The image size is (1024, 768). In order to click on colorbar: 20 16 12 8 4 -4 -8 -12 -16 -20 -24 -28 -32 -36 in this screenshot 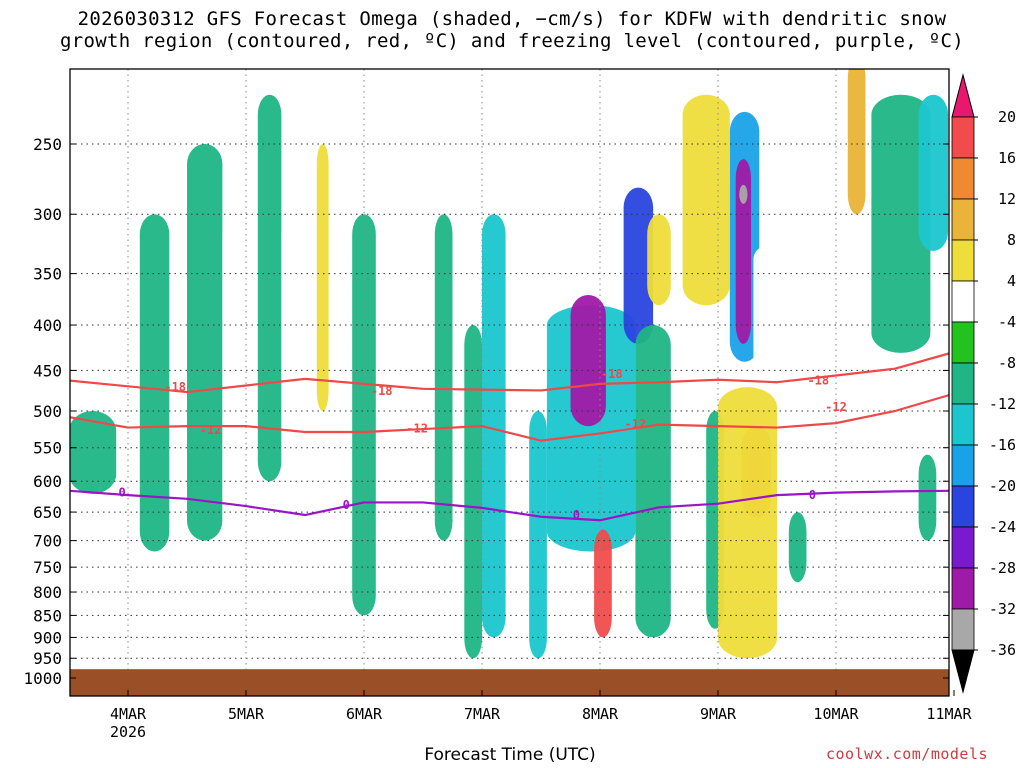, I will do `click(983, 383)`.